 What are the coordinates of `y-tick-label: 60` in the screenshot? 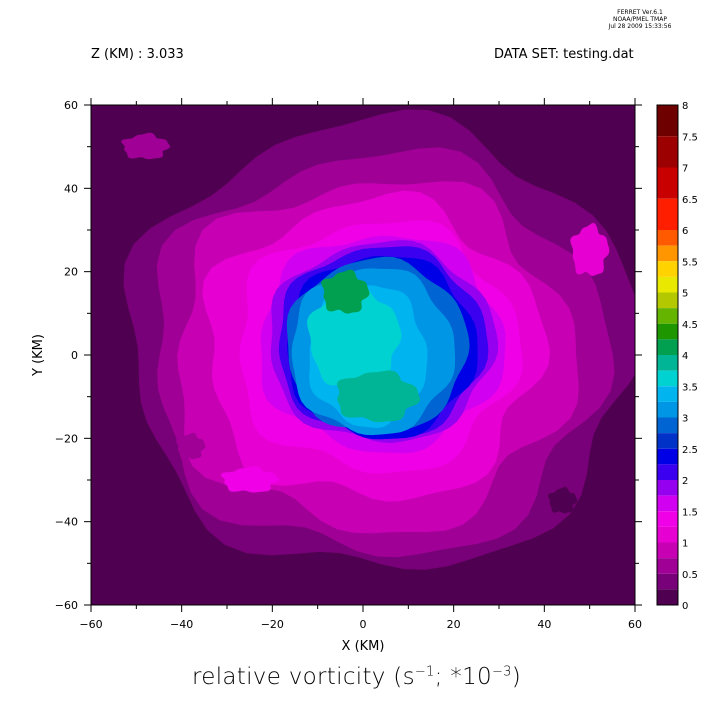 It's located at (71, 105).